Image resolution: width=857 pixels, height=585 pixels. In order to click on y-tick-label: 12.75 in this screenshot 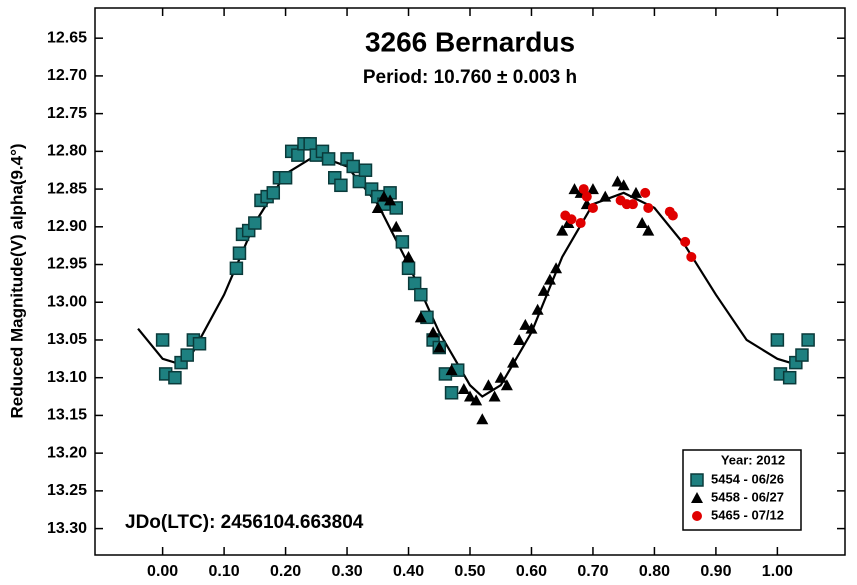, I will do `click(67, 113)`.